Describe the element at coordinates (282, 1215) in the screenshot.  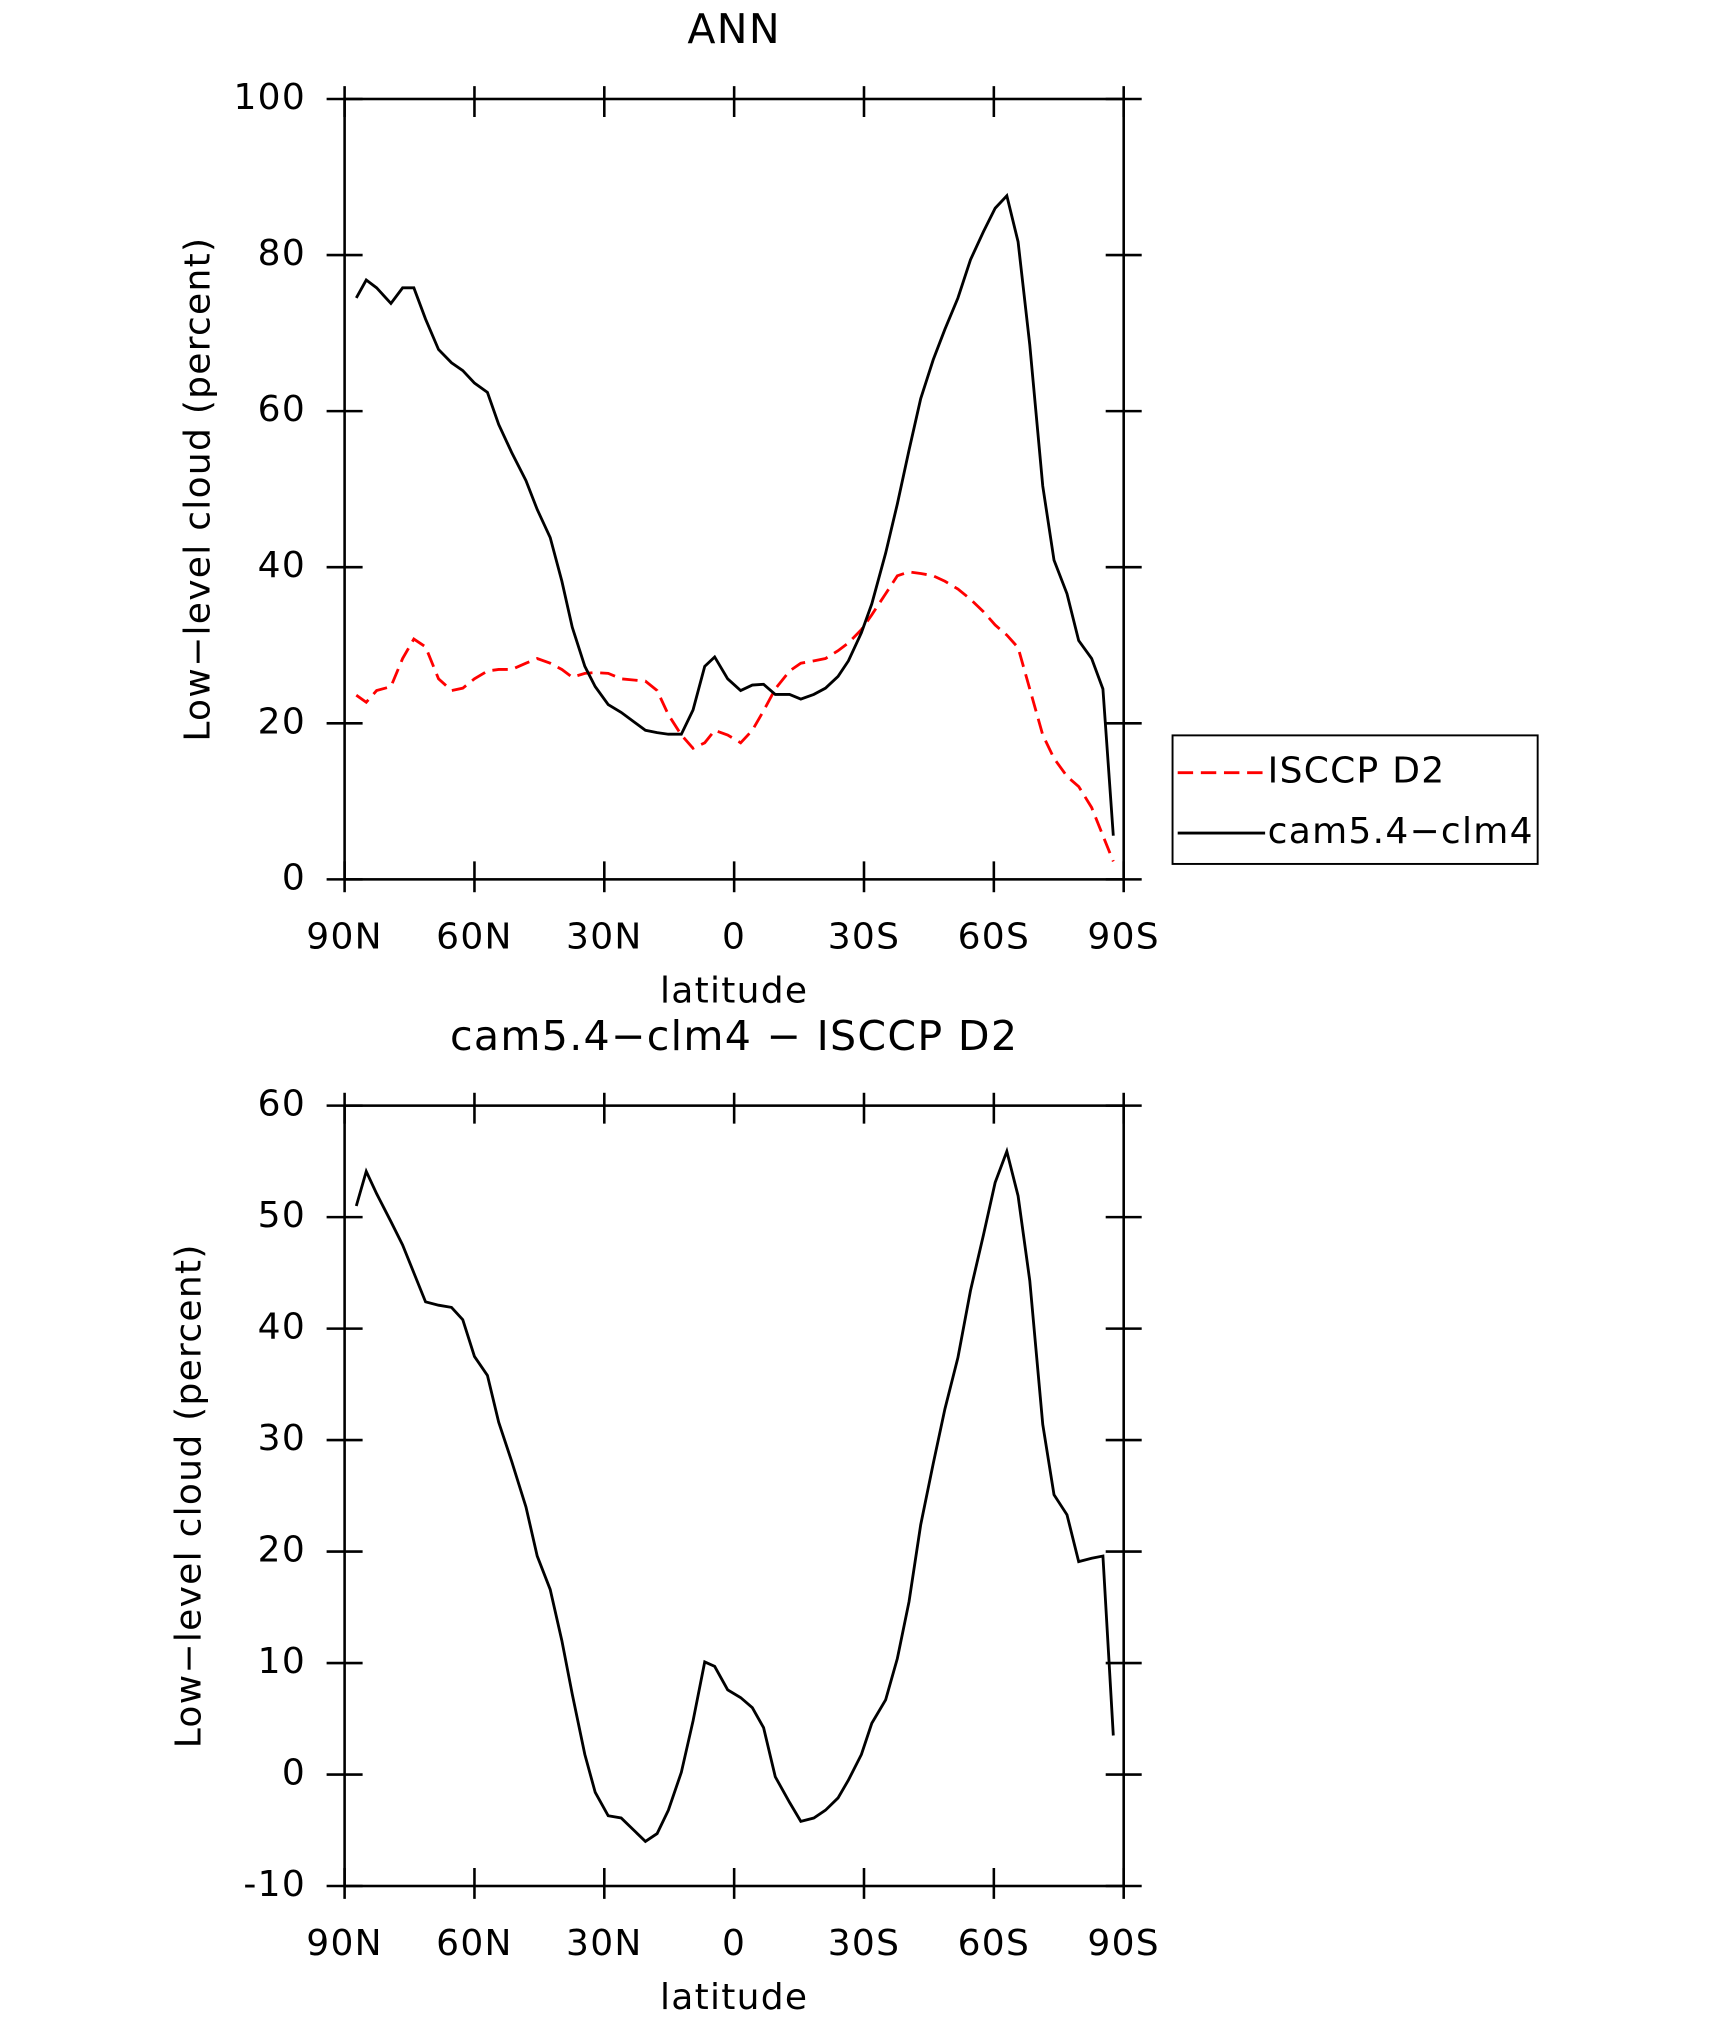
I see `y-tick-label: 50` at that location.